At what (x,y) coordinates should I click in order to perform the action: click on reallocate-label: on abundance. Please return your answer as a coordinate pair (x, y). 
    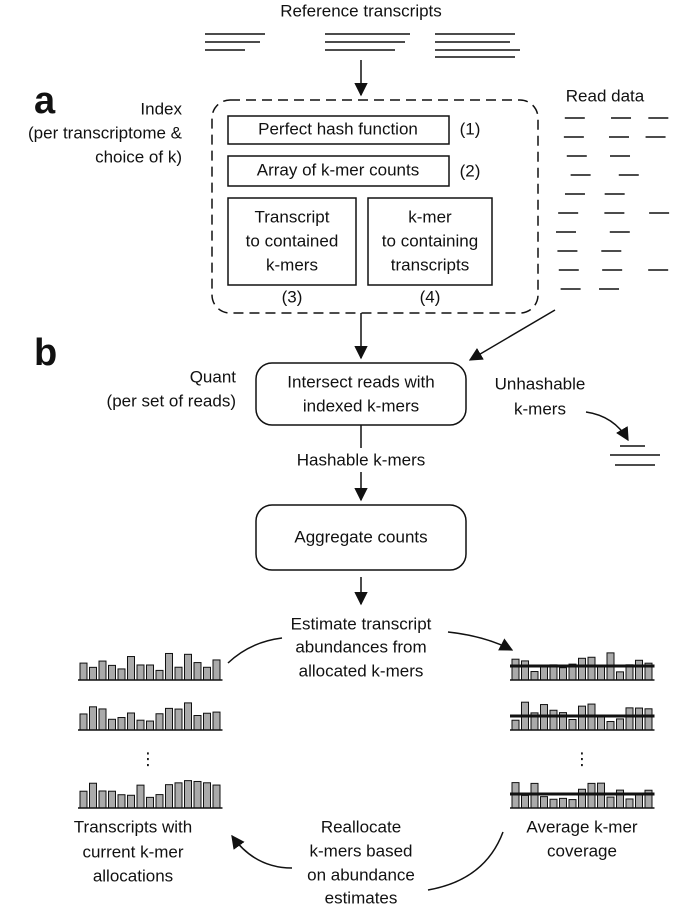
    Looking at the image, I should click on (361, 874).